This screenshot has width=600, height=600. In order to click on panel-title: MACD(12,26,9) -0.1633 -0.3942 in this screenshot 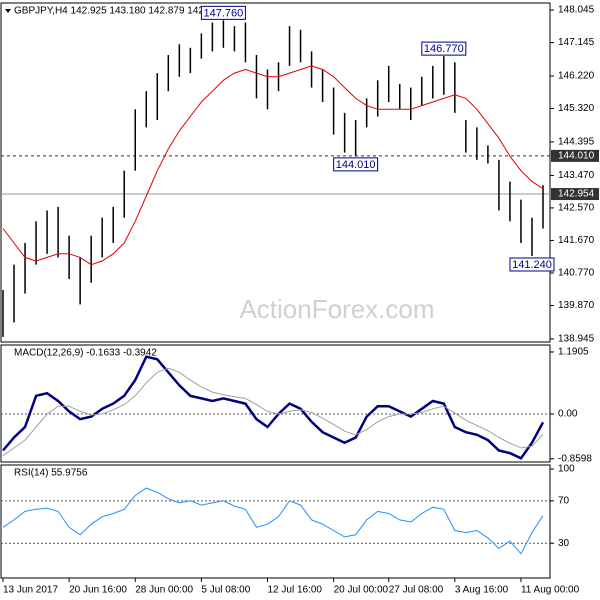, I will do `click(85, 353)`.